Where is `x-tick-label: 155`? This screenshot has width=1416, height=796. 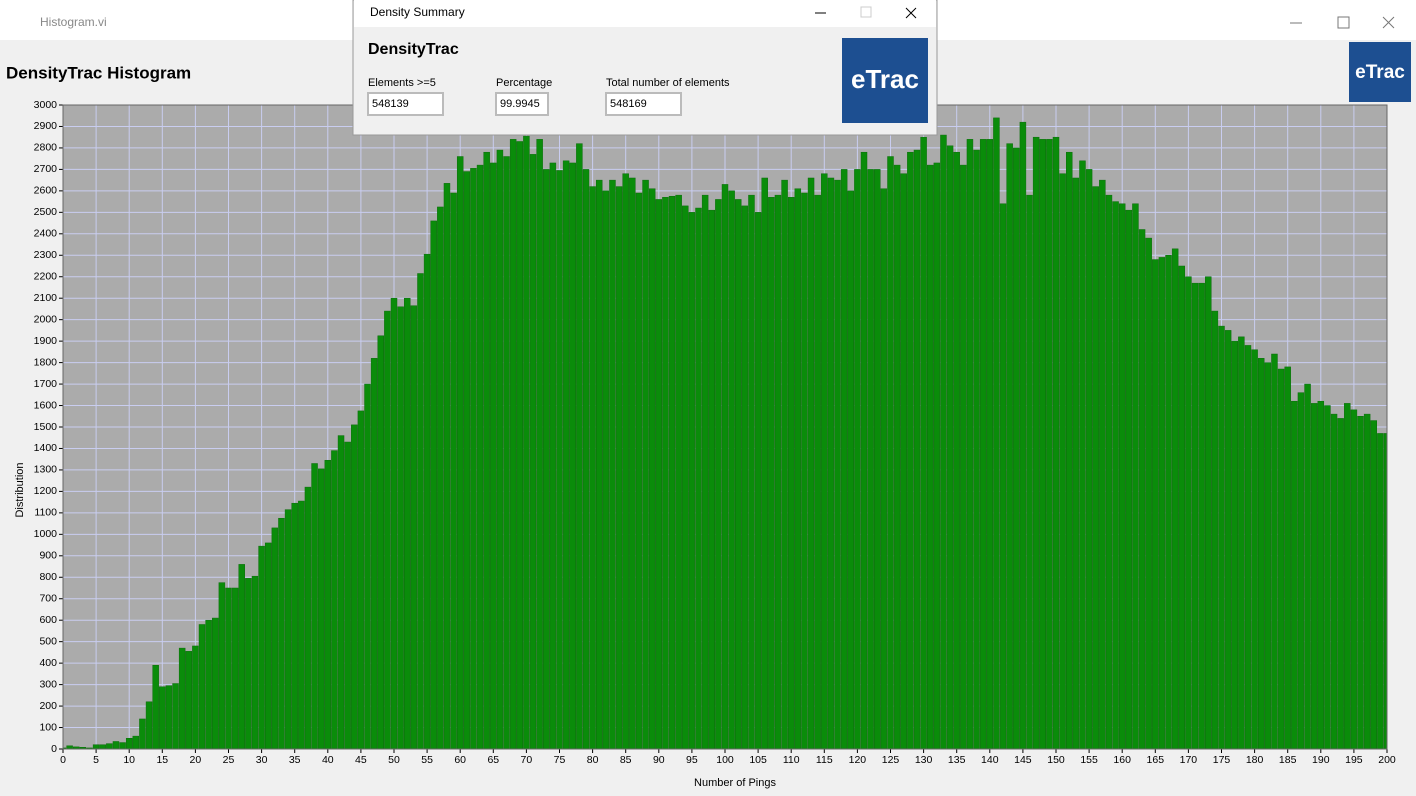
x-tick-label: 155 is located at coordinates (1089, 760).